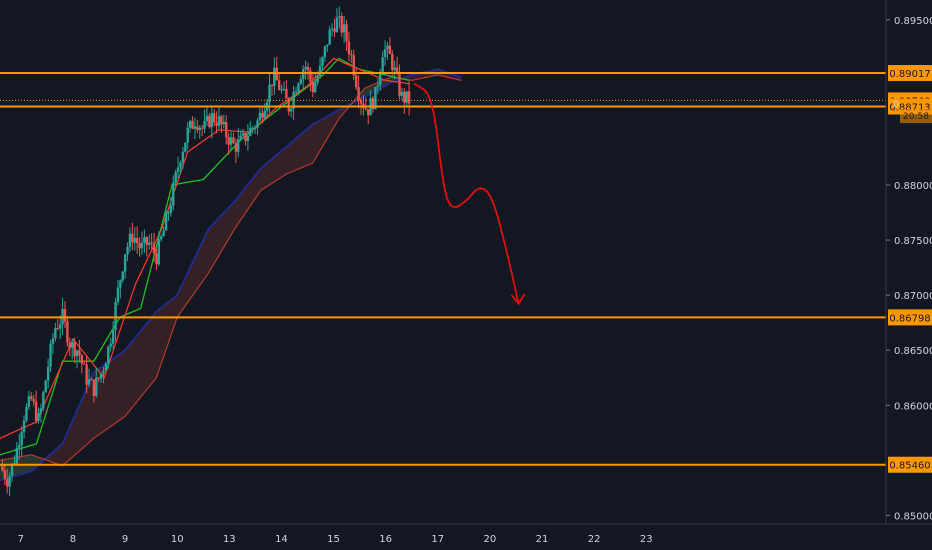 This screenshot has width=932, height=550. What do you see at coordinates (909, 466) in the screenshot?
I see `level-price-label: 0.85460` at bounding box center [909, 466].